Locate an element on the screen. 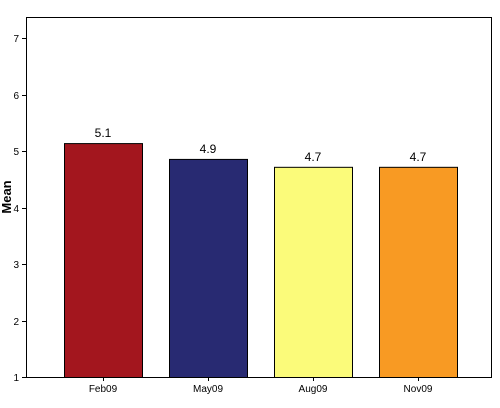 The width and height of the screenshot is (500, 408). x-tick-label-may09: May09 is located at coordinates (208, 389).